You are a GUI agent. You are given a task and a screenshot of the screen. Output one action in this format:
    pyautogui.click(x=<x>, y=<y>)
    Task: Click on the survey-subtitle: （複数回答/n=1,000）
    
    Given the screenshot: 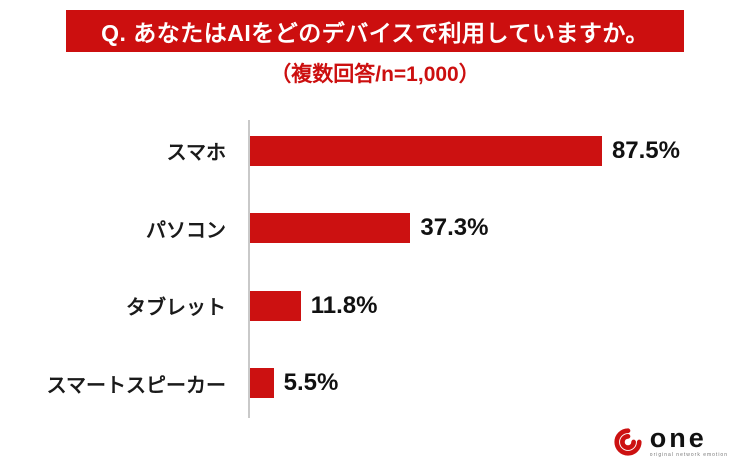 What is the action you would take?
    pyautogui.click(x=375, y=74)
    